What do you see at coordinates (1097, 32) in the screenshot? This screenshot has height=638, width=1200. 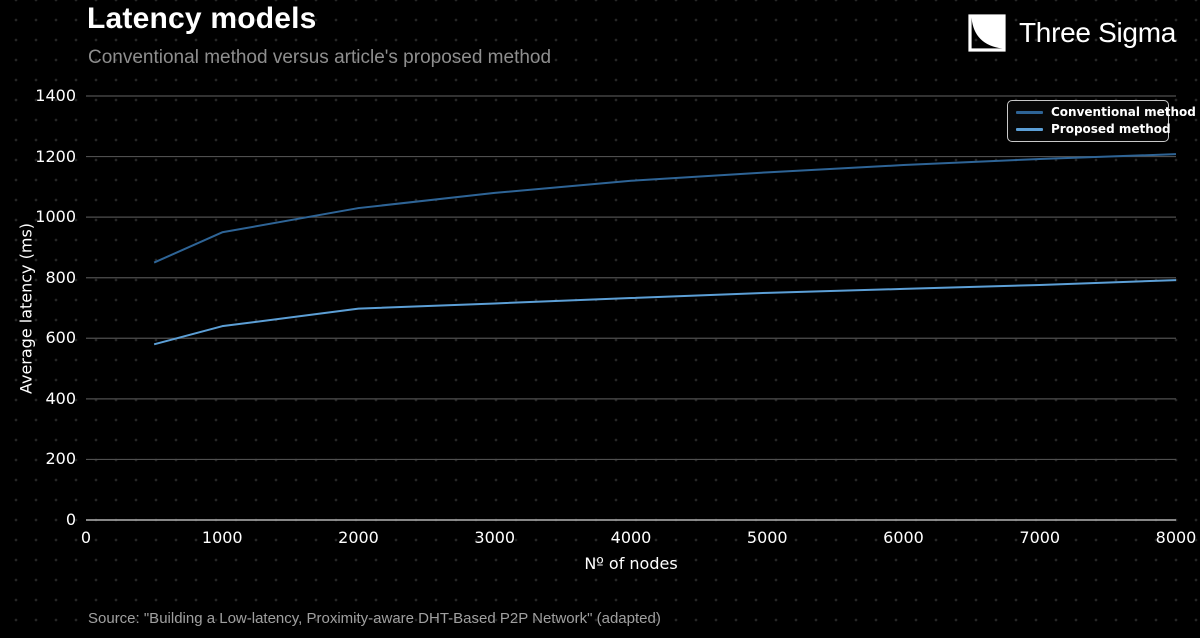 I see `brand-name: Three Sigma` at bounding box center [1097, 32].